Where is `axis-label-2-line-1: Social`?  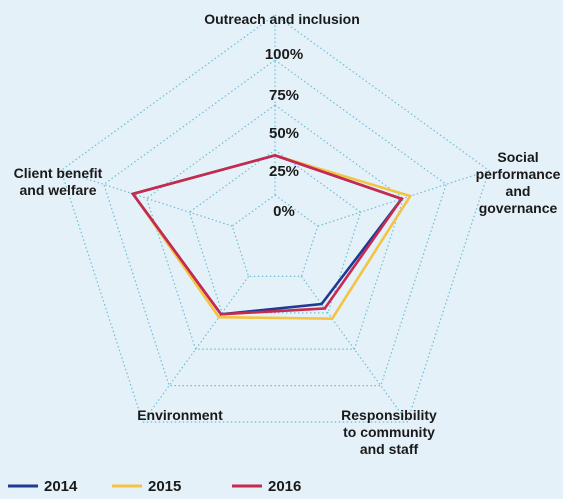
axis-label-2-line-1: Social is located at coordinates (517, 157).